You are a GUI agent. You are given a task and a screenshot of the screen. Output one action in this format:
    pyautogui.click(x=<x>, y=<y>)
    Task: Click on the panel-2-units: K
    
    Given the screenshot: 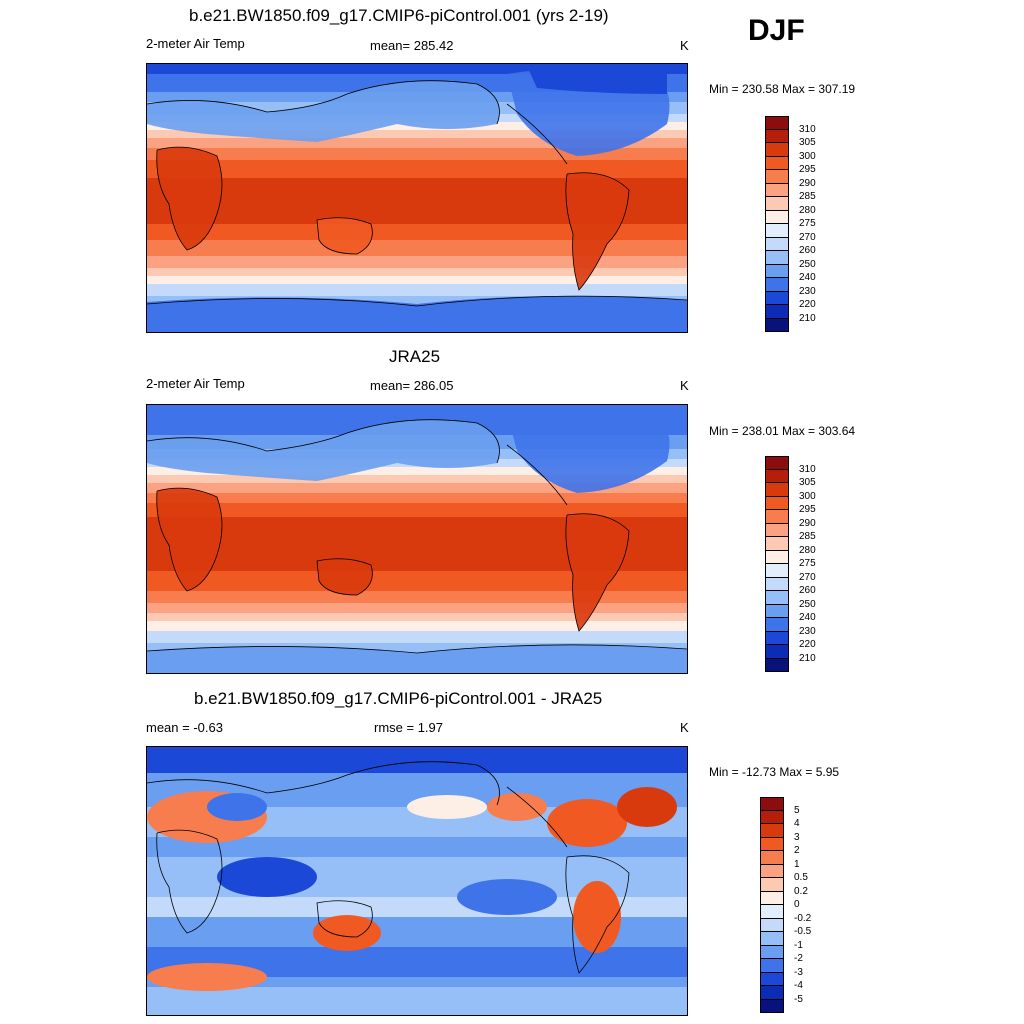 What is the action you would take?
    pyautogui.click(x=684, y=385)
    